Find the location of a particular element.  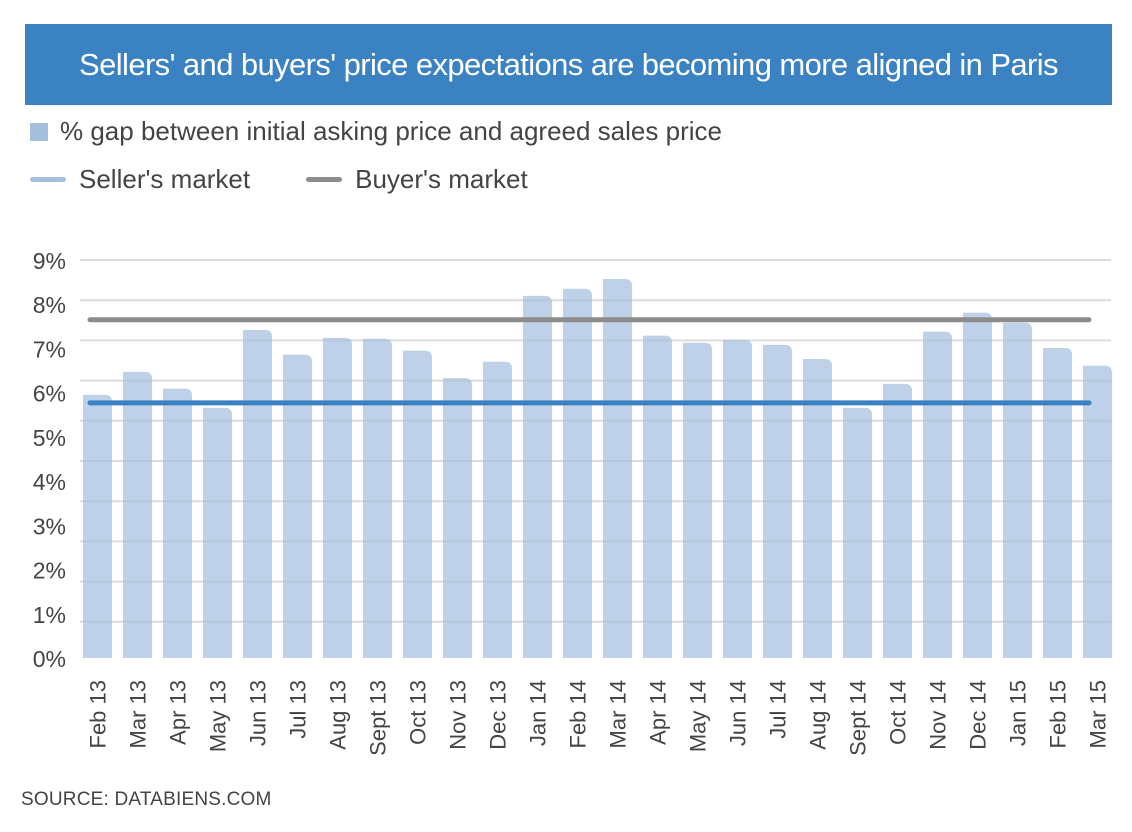

x-tick-label: Jun 14 is located at coordinates (738, 713).